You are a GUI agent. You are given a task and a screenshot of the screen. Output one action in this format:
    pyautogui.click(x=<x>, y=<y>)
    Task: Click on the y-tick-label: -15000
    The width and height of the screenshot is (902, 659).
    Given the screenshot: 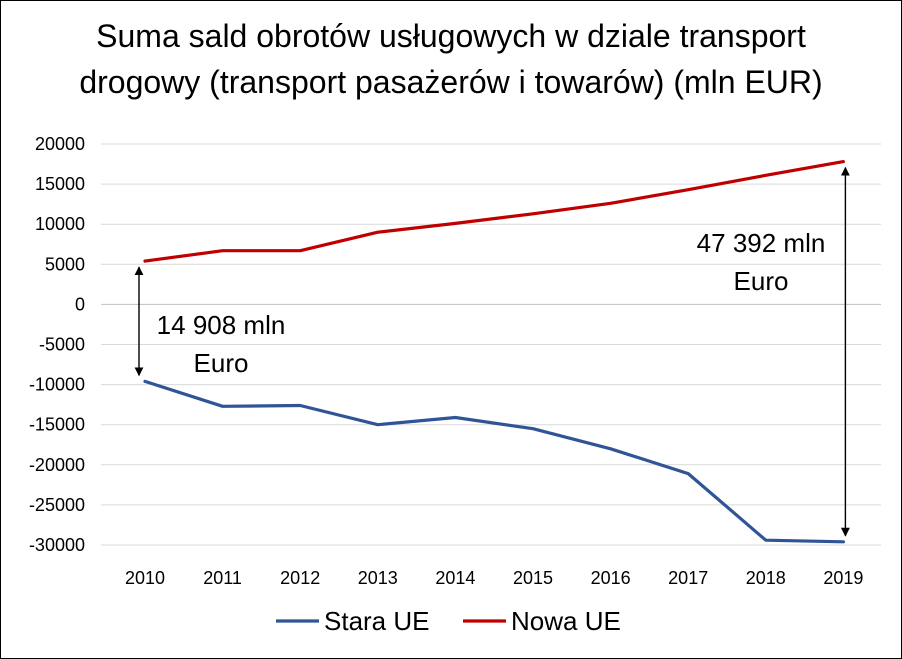 What is the action you would take?
    pyautogui.click(x=57, y=425)
    